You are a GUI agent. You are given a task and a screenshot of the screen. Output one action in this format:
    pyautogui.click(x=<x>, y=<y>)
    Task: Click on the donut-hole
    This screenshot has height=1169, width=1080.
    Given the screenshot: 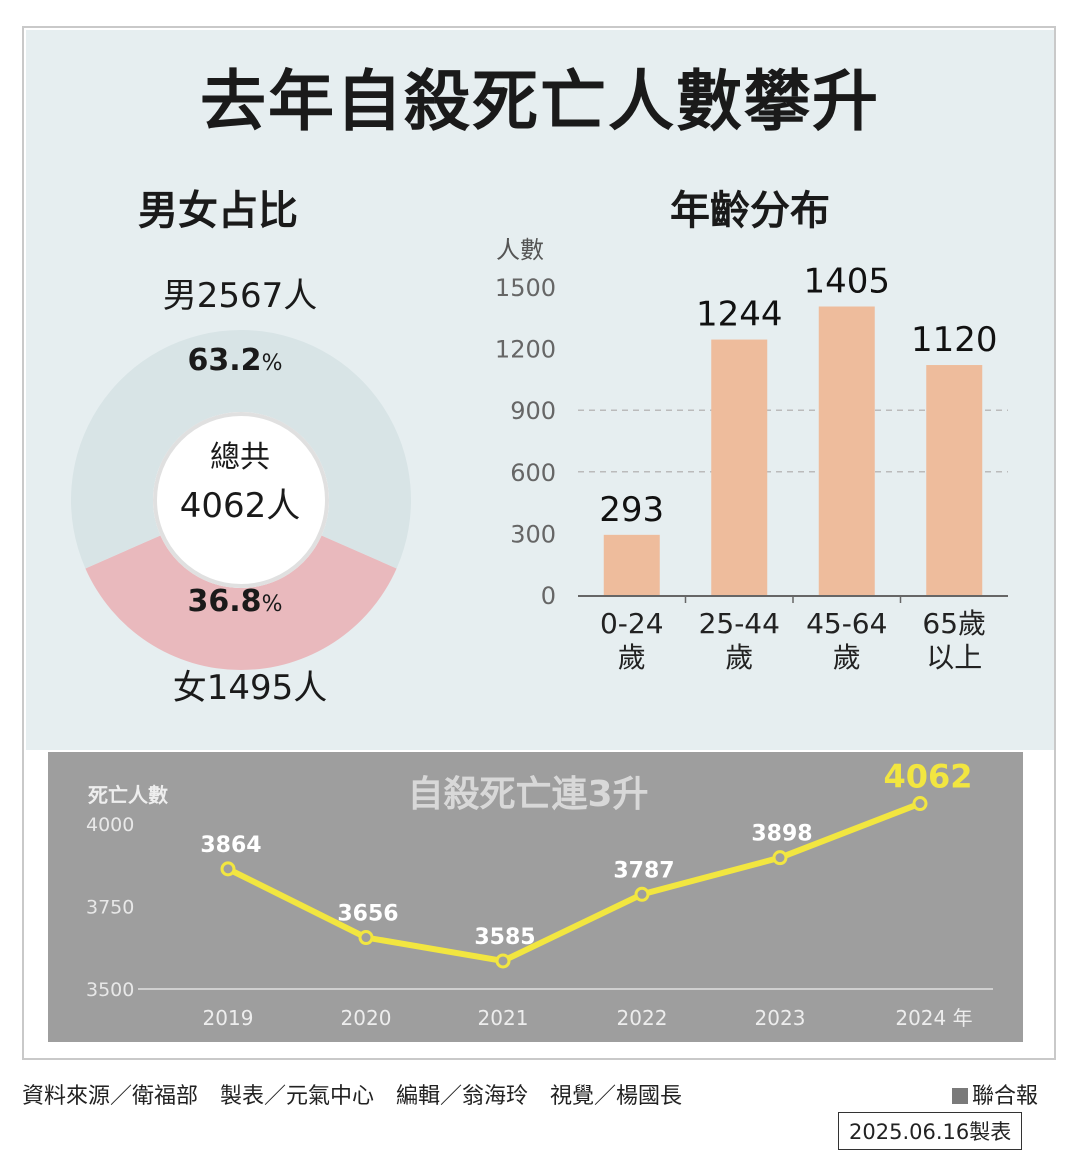 What is the action you would take?
    pyautogui.click(x=241, y=500)
    